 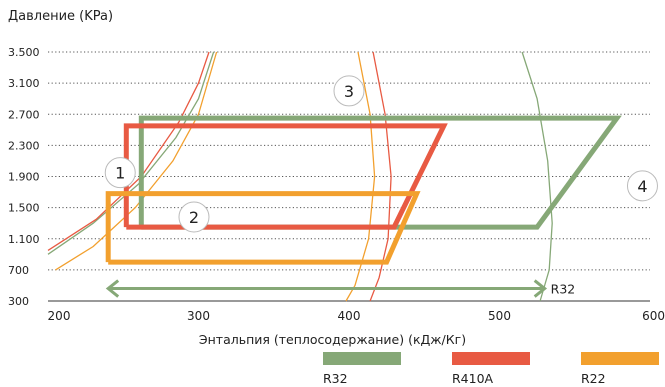 I want to click on annotation-label-1: 1, so click(x=120, y=173).